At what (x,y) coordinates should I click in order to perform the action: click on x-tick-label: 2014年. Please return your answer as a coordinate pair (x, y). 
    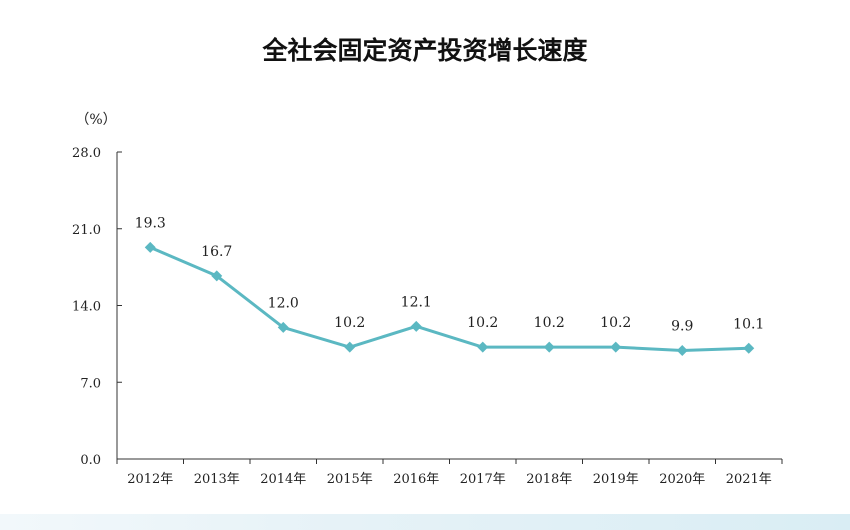
    Looking at the image, I should click on (283, 479).